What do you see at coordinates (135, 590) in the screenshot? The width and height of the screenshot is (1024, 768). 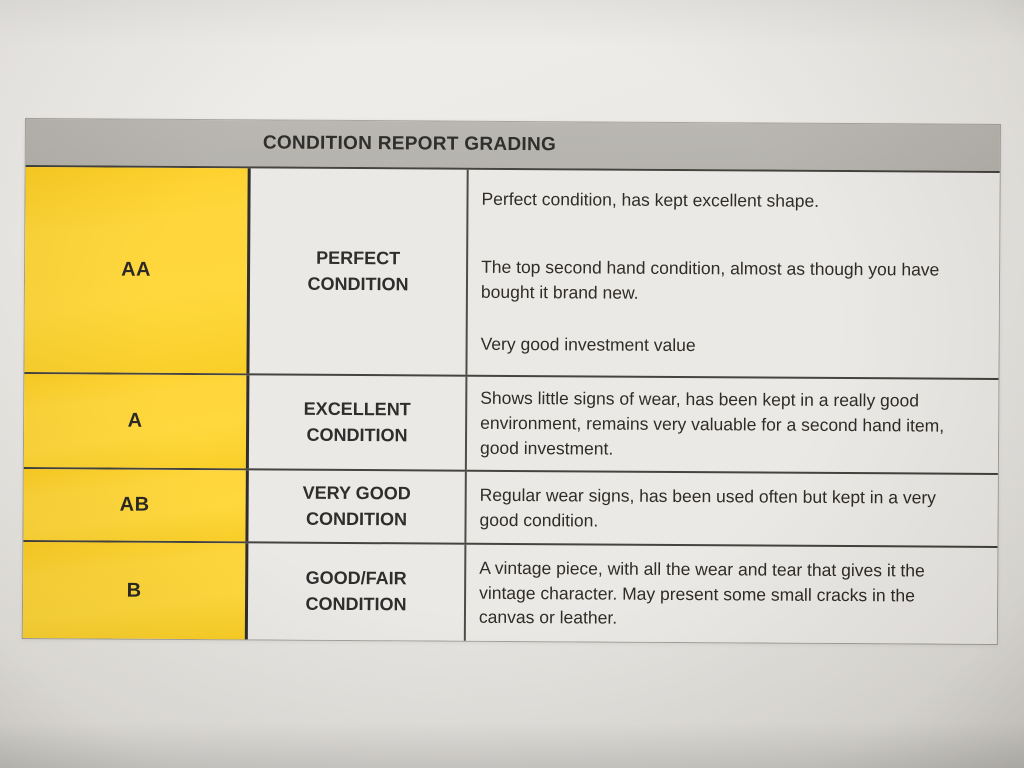 I see `grade-cell: B` at bounding box center [135, 590].